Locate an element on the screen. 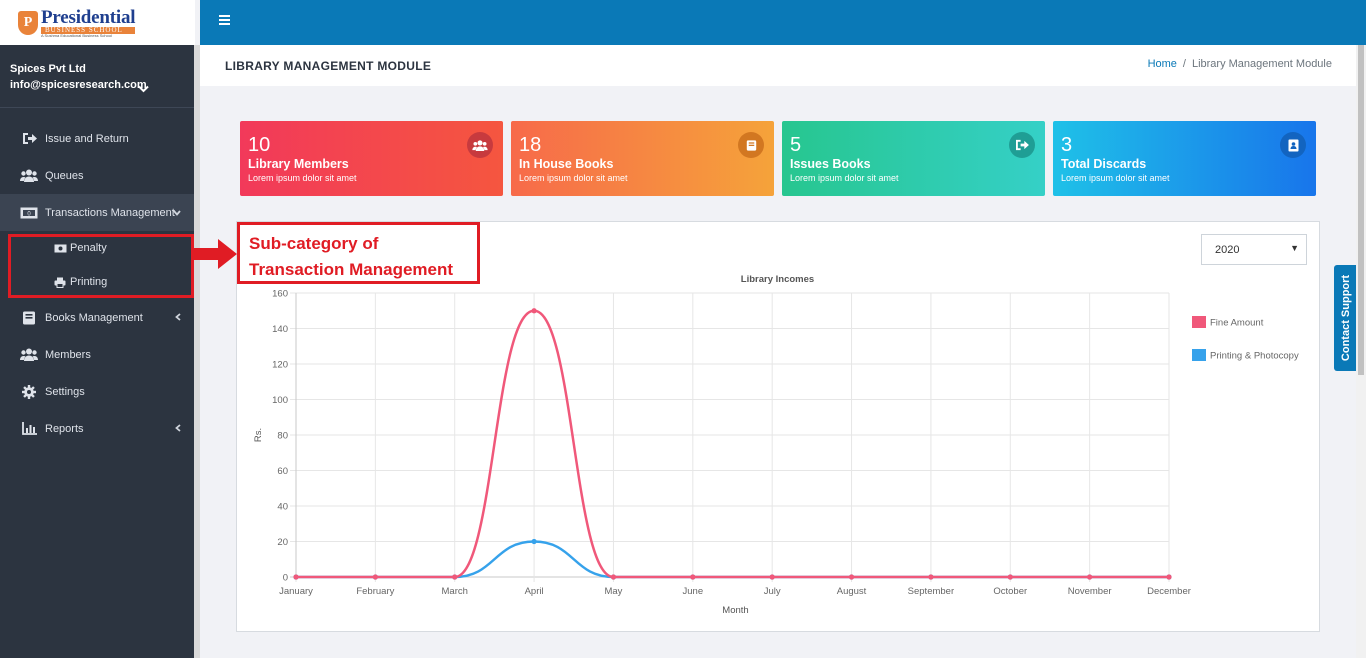  annotation-highlight-frame is located at coordinates (101, 266).